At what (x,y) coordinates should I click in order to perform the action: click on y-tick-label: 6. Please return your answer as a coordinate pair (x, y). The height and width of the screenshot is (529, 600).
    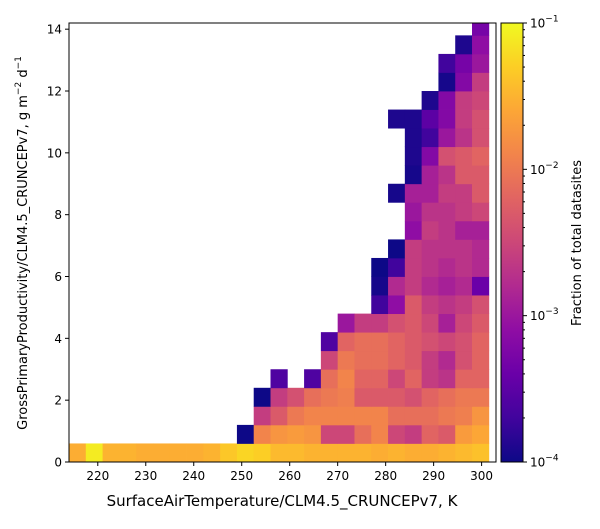
    Looking at the image, I should click on (58, 277).